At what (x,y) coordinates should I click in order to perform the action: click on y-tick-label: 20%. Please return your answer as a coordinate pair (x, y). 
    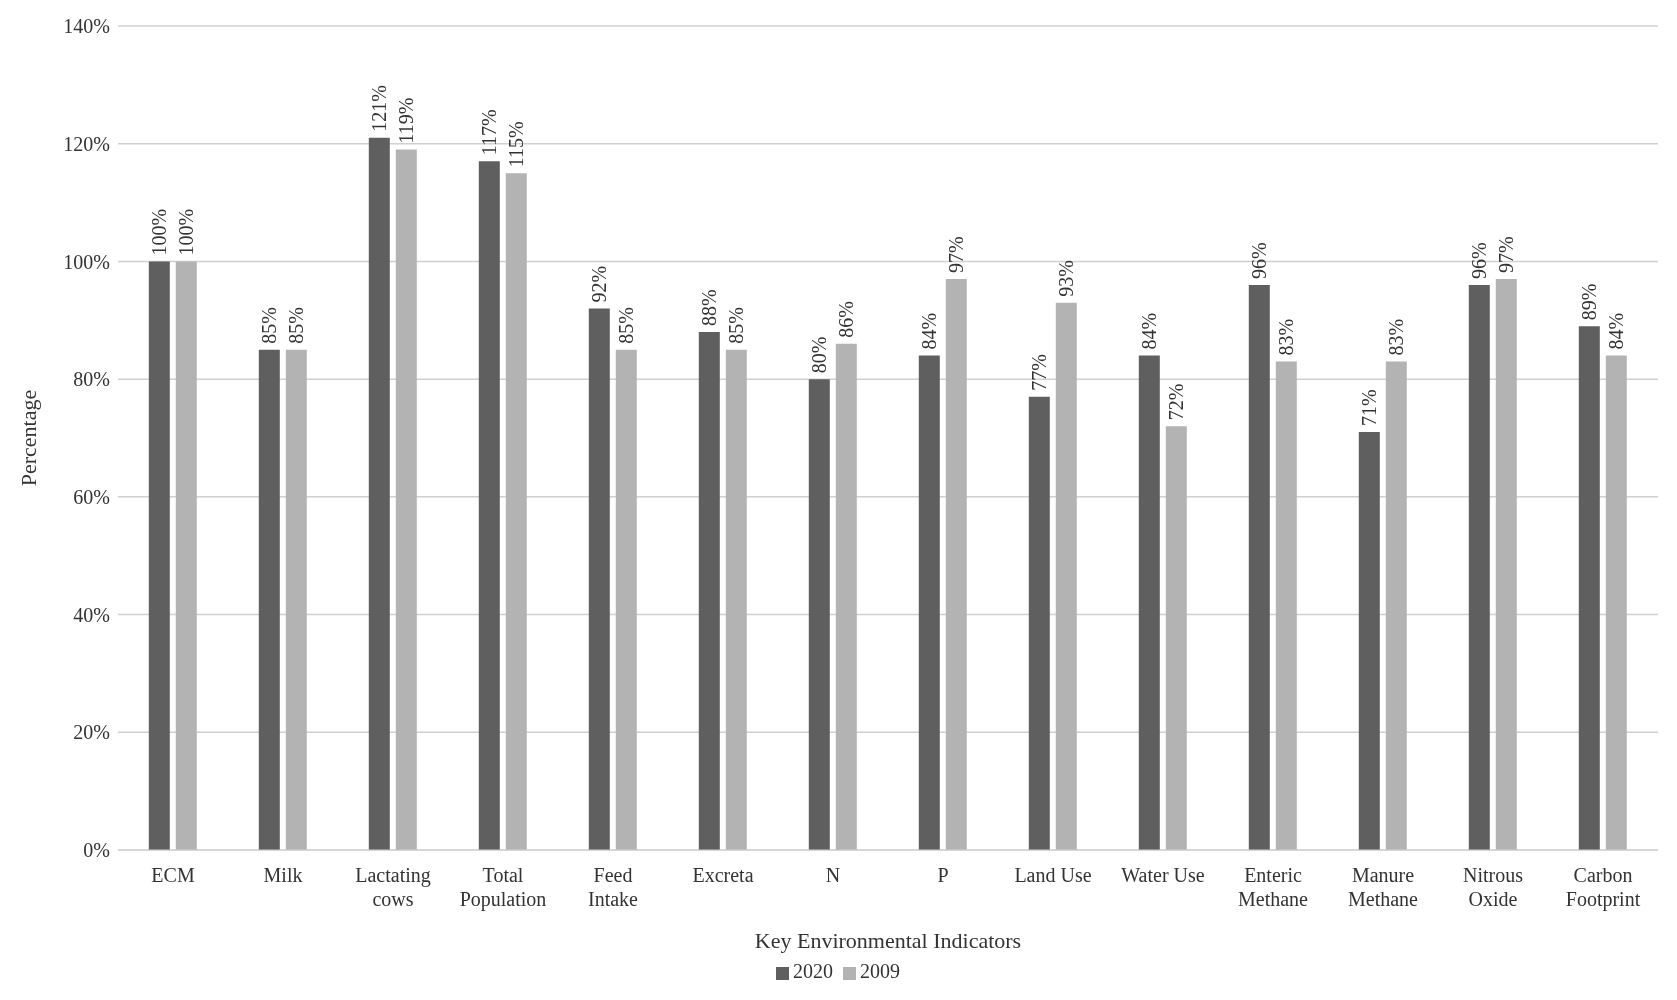
    Looking at the image, I should click on (91, 732).